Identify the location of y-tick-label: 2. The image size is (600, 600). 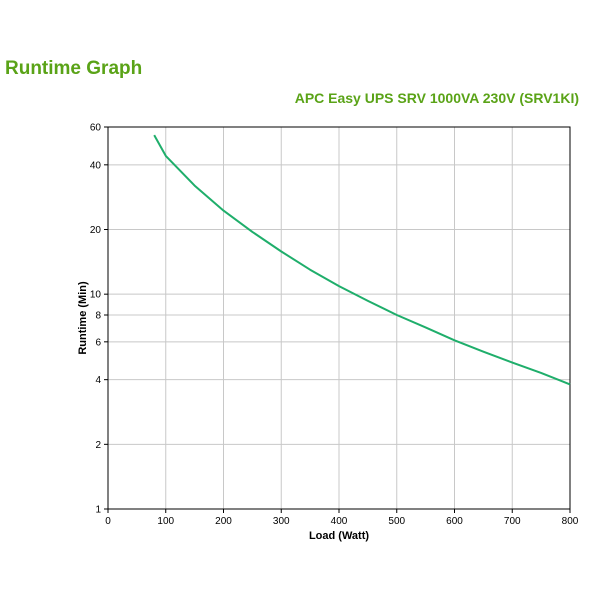
(98, 445).